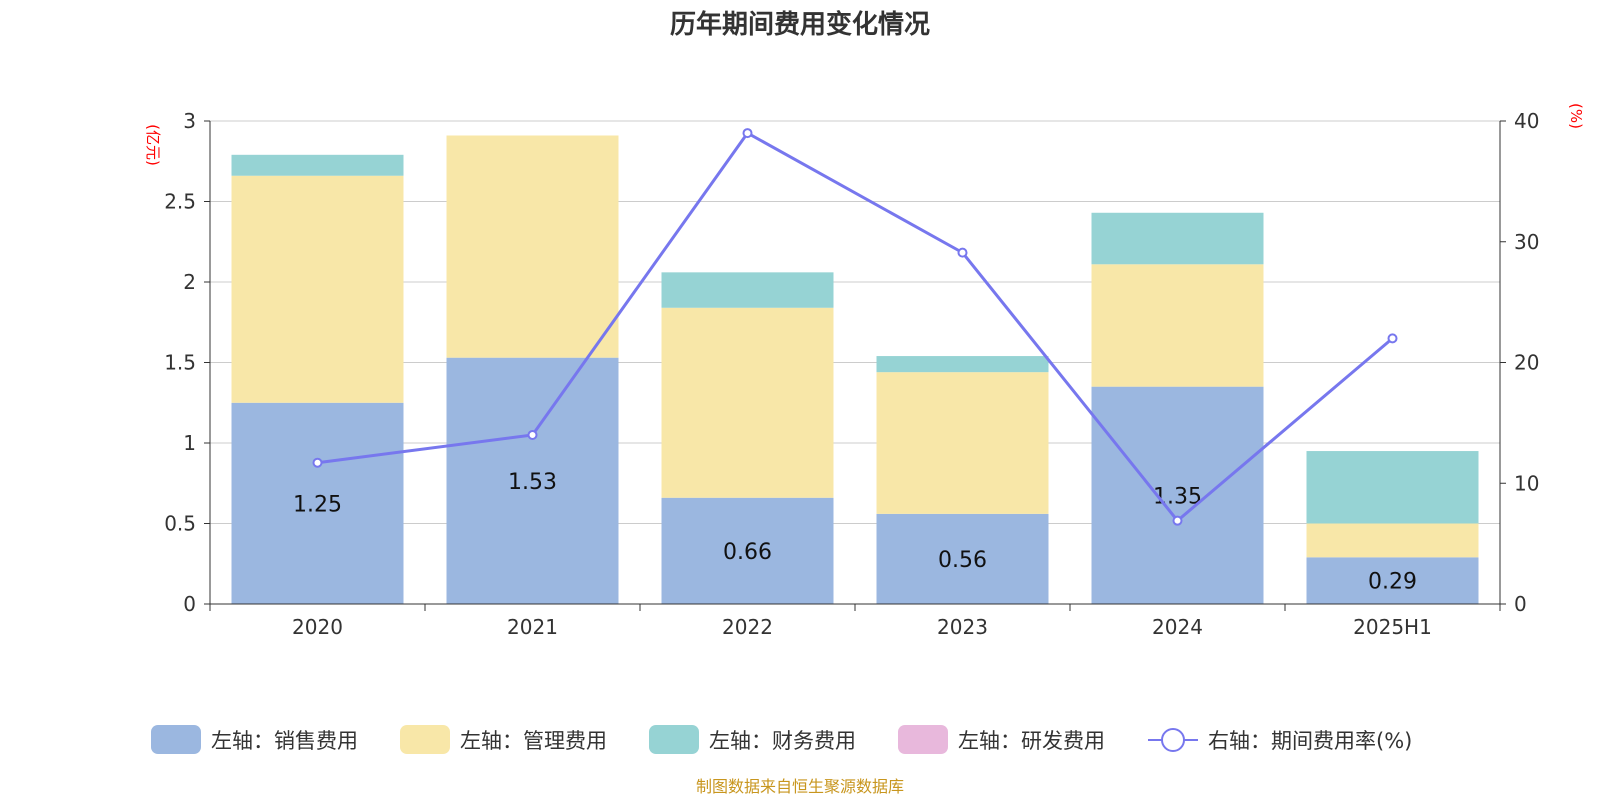 This screenshot has height=800, width=1600. What do you see at coordinates (1576, 116) in the screenshot?
I see `right-axis-unit: (%)` at bounding box center [1576, 116].